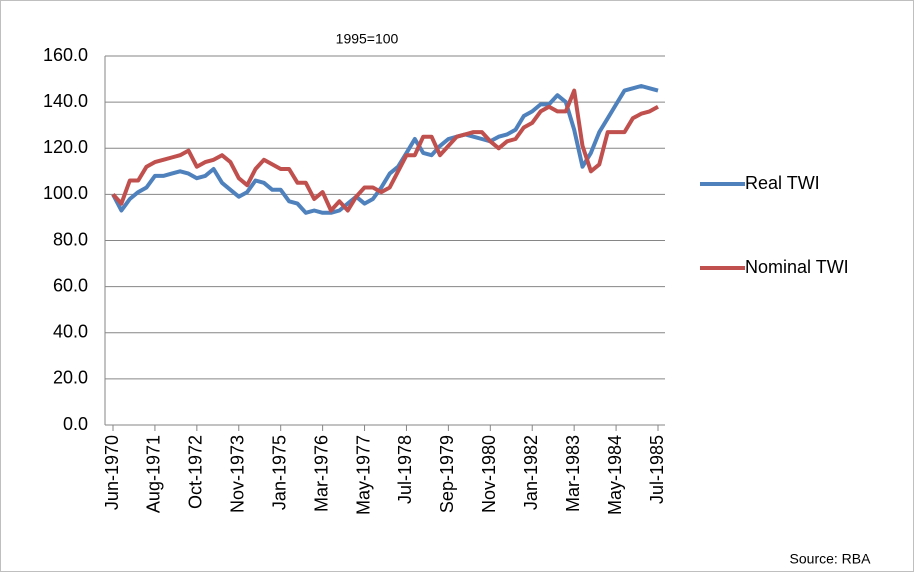 The width and height of the screenshot is (914, 572). I want to click on y-tick-label: 80.0, so click(70, 239).